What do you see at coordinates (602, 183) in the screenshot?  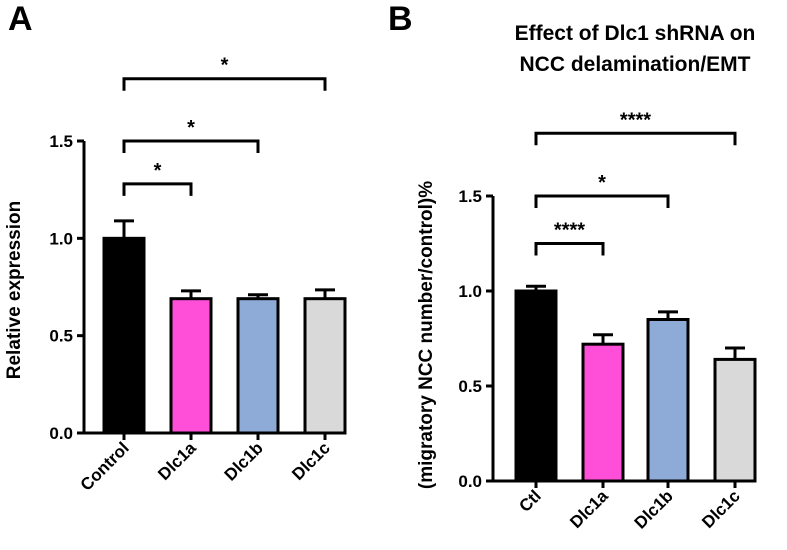 I see `chart-b-significance-label: *` at bounding box center [602, 183].